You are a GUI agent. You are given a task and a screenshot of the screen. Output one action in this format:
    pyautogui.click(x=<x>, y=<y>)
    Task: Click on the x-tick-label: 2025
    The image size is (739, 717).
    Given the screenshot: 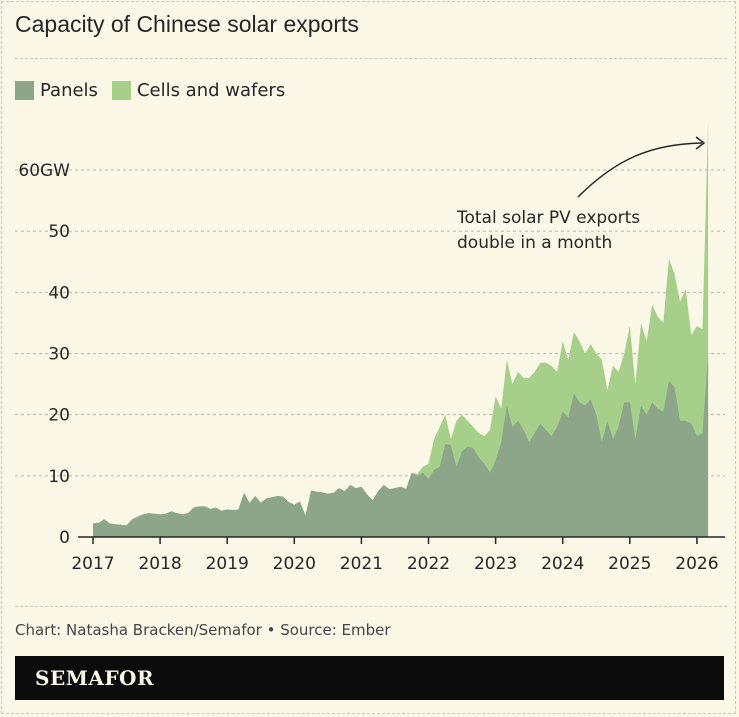 What is the action you would take?
    pyautogui.click(x=629, y=564)
    